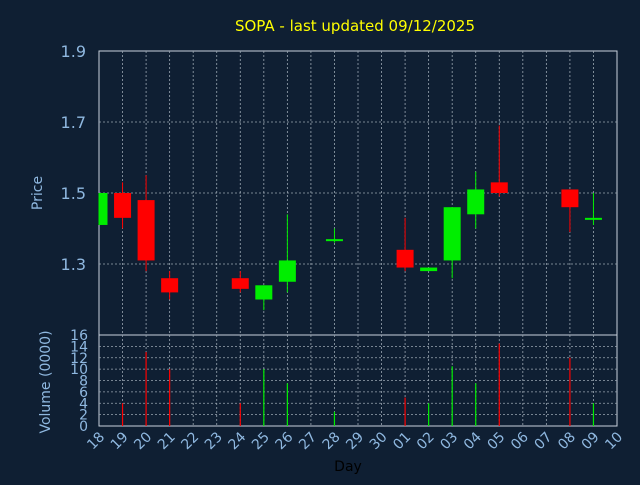 The image size is (640, 485). What do you see at coordinates (214, 441) in the screenshot?
I see `x-tick-label: 23` at bounding box center [214, 441].